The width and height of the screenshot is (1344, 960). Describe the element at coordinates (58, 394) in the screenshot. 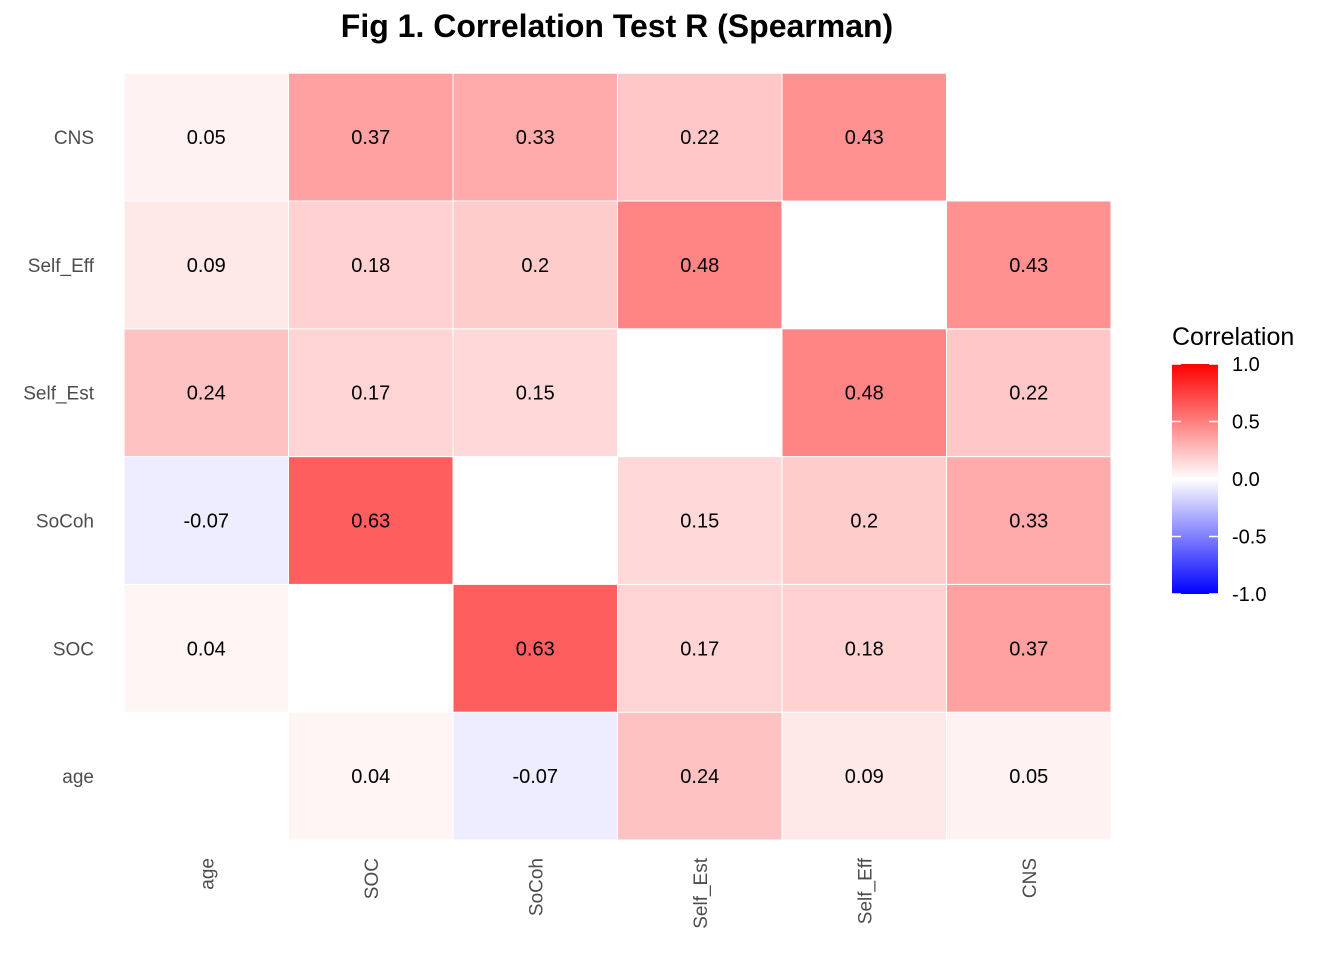

I see `y-tick-label: Self_Est` at that location.